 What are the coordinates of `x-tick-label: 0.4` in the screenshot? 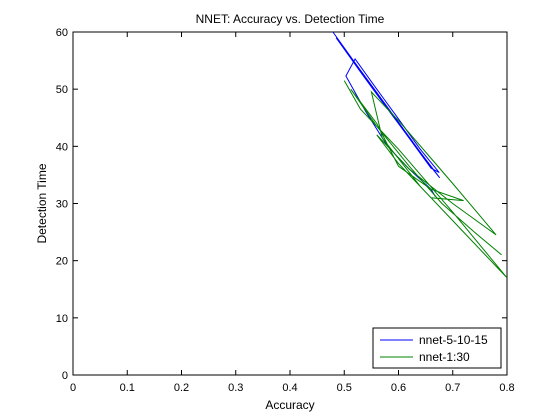 It's located at (289, 388).